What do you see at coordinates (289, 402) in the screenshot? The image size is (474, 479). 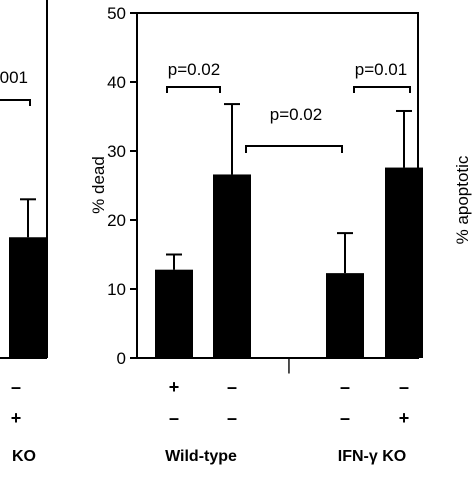 I see `main-panel-sign-rows: + – – – – – – +` at bounding box center [289, 402].